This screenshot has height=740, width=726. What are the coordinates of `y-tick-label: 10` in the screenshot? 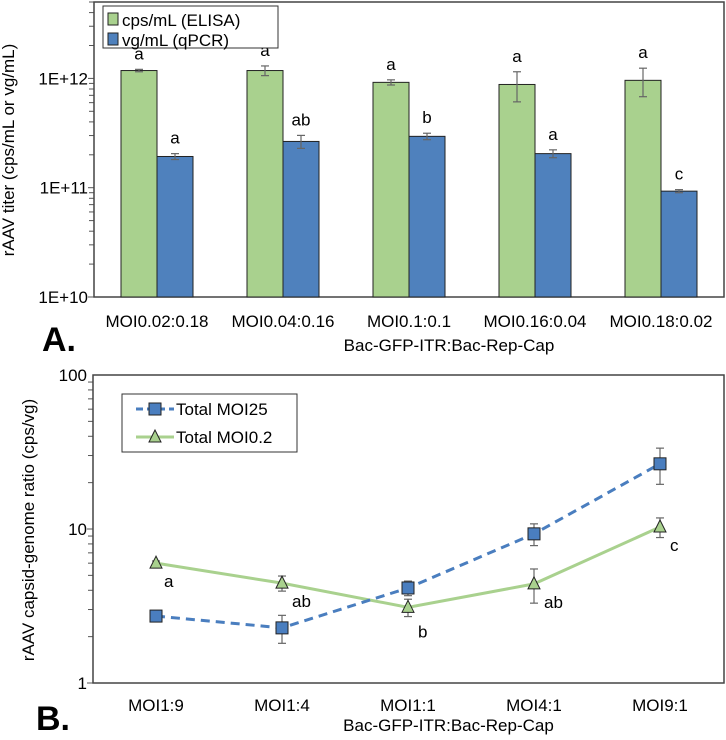 It's located at (77, 529).